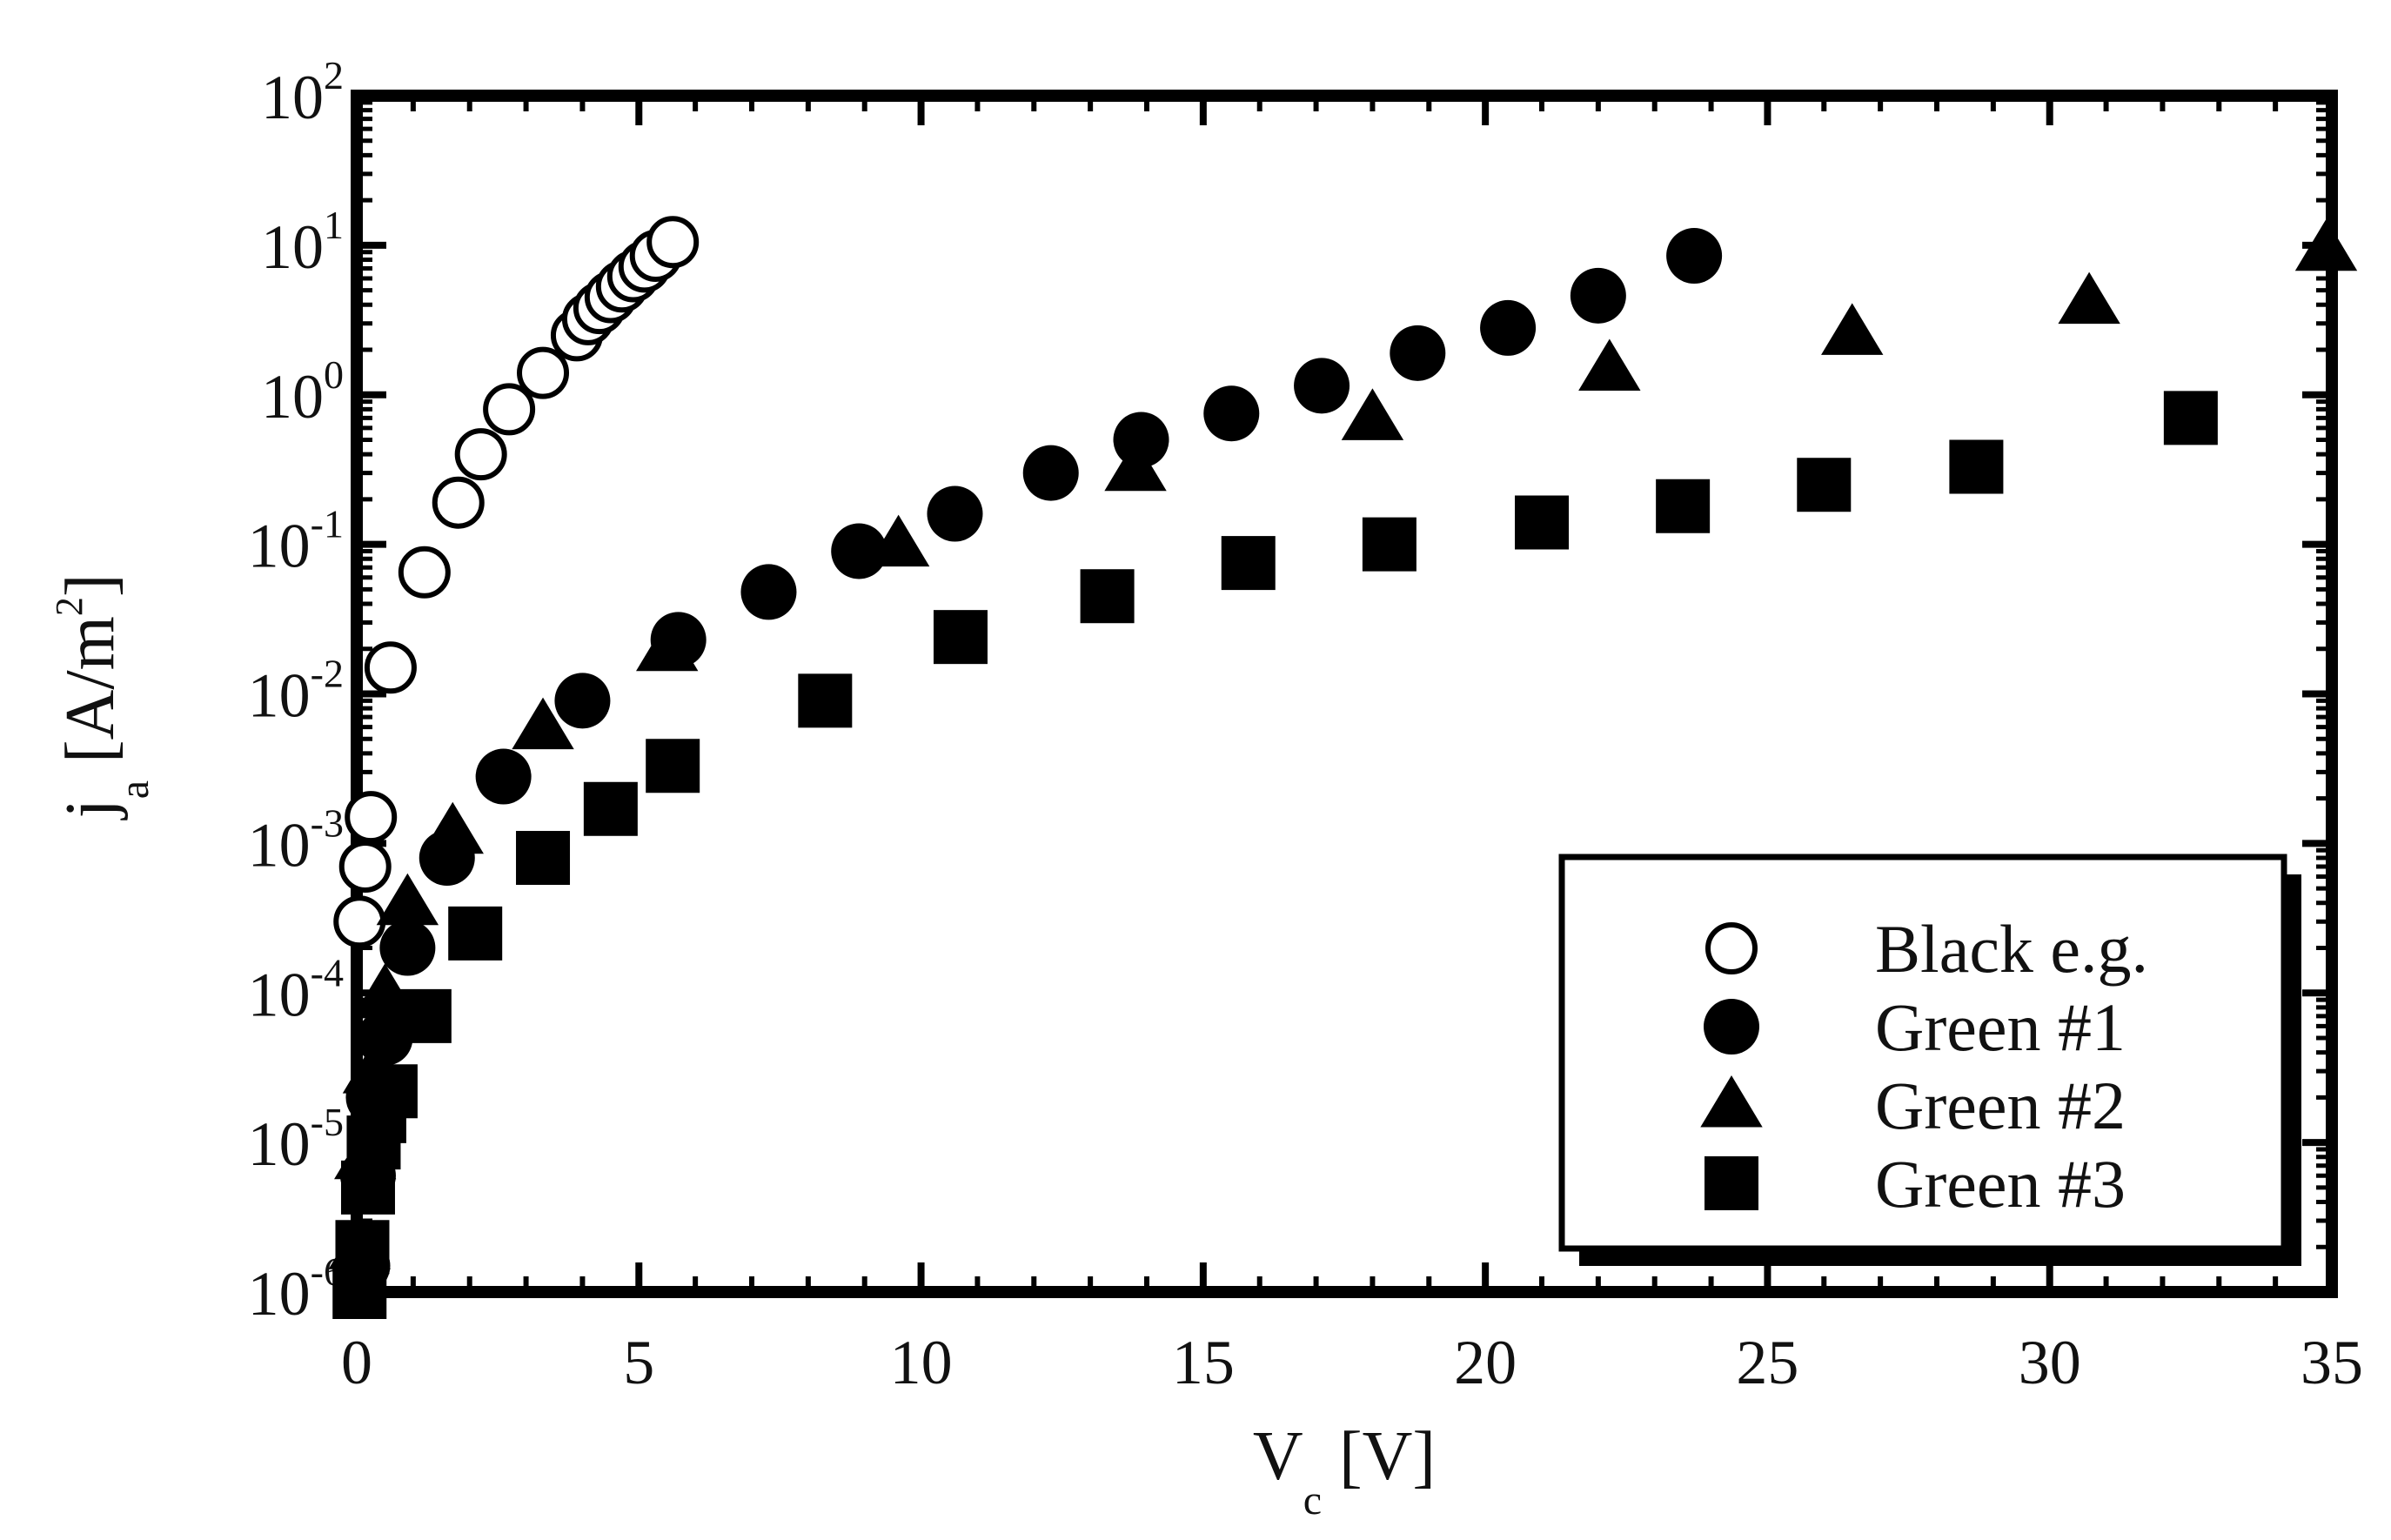 This screenshot has height=1540, width=2391. What do you see at coordinates (2011, 949) in the screenshot?
I see `legend-label: Black e.g.` at bounding box center [2011, 949].